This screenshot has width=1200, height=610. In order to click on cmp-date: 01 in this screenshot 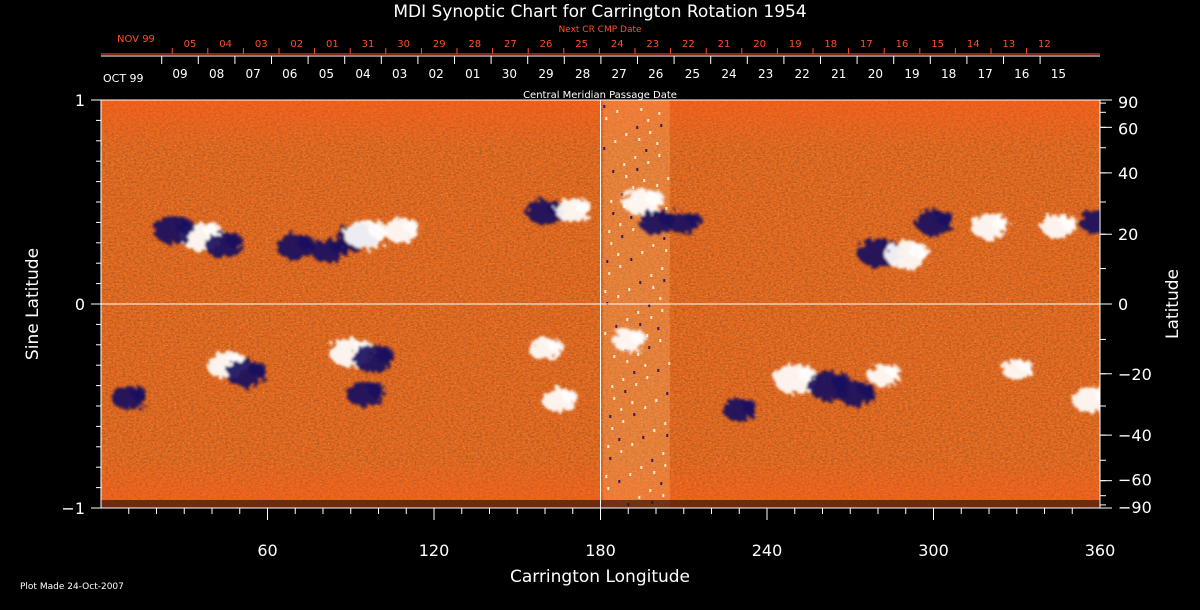, I will do `click(472, 74)`.